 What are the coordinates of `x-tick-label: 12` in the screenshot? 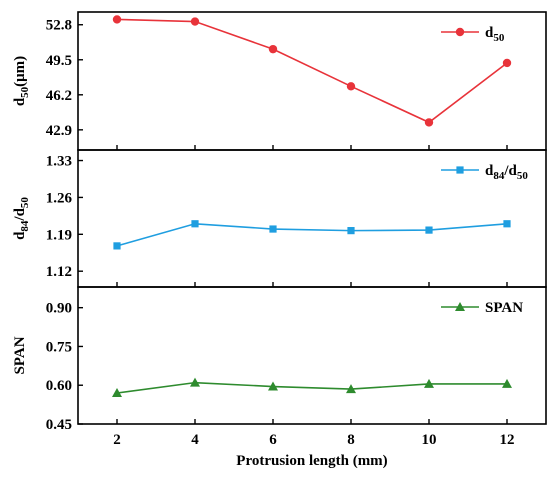 It's located at (507, 440).